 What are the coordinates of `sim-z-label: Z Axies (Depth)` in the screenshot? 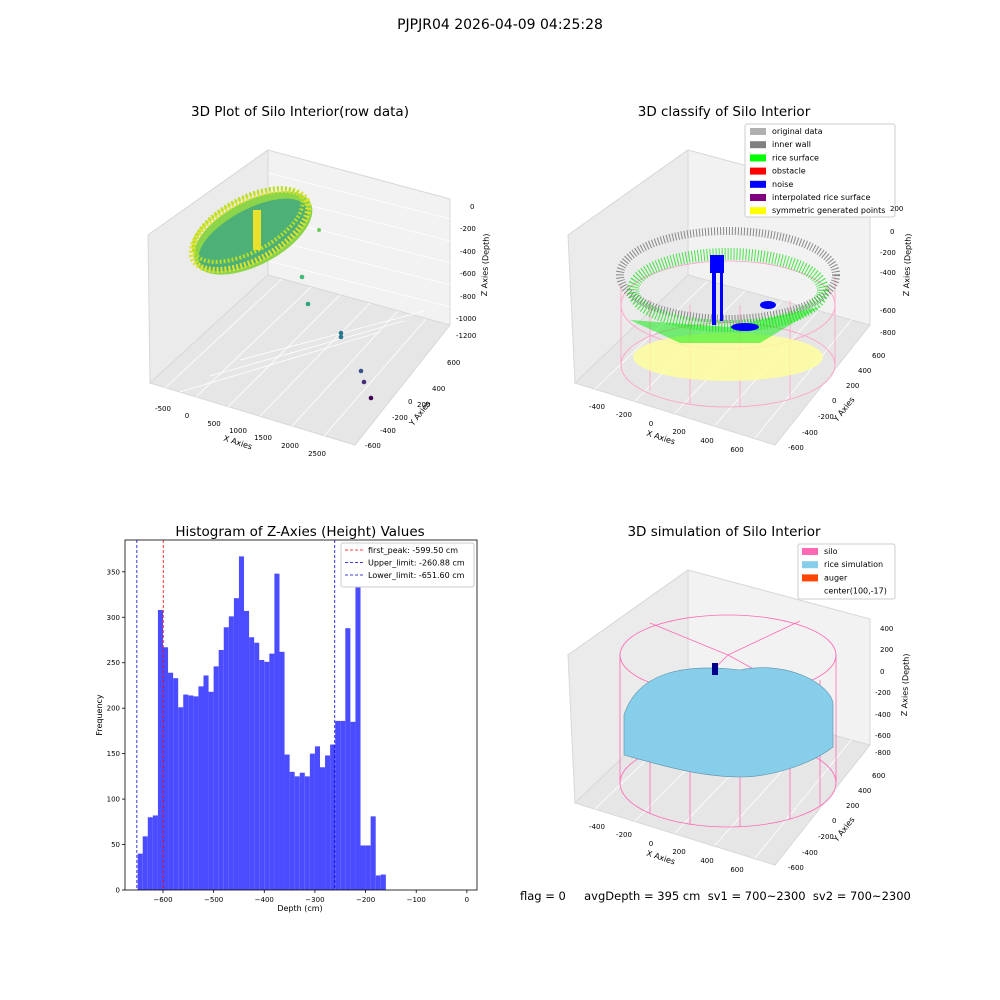 It's located at (905, 684).